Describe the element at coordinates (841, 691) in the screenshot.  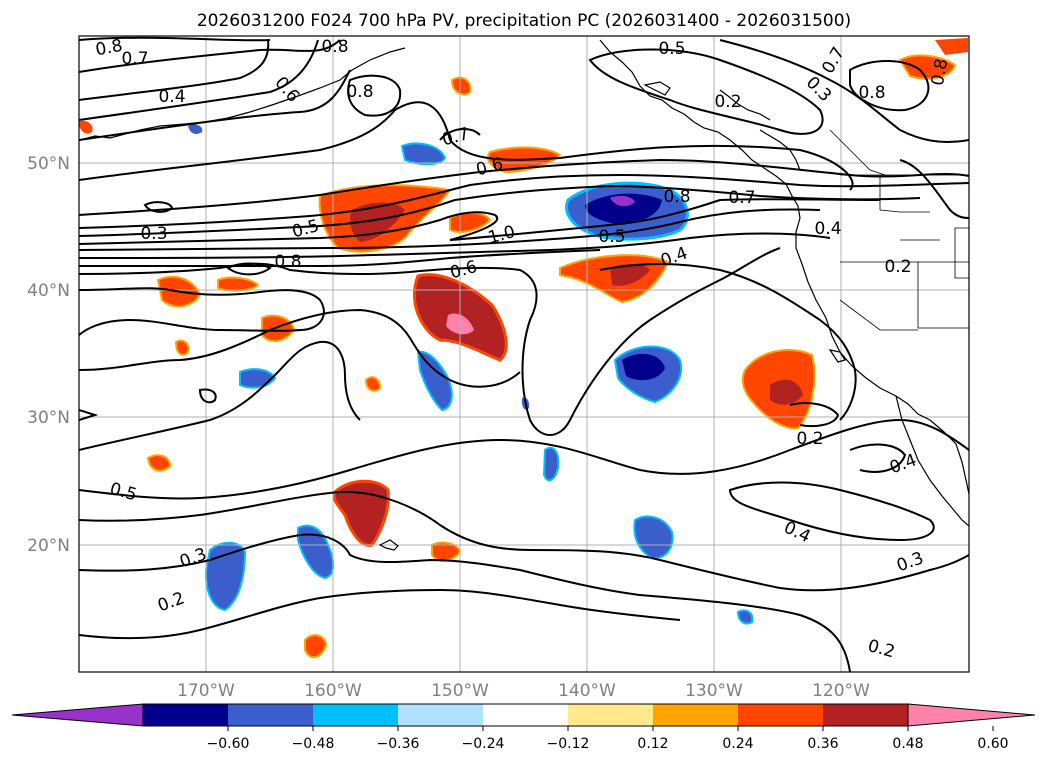
I see `lon-label: 120°W` at that location.